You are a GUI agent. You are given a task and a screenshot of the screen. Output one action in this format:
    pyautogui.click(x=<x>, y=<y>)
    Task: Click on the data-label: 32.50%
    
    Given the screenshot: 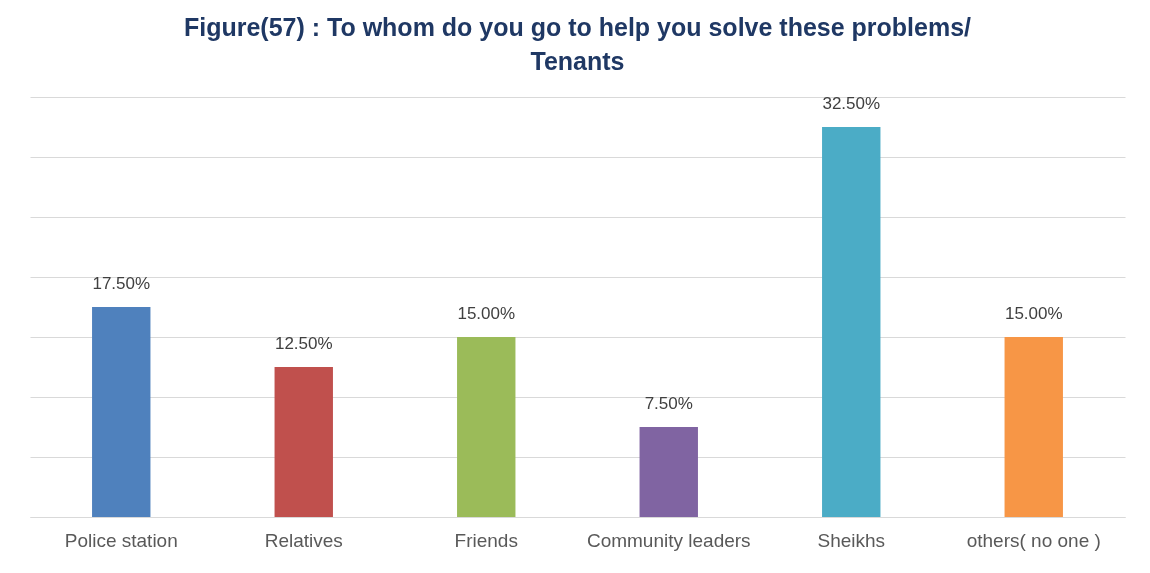 What is the action you would take?
    pyautogui.click(x=851, y=103)
    